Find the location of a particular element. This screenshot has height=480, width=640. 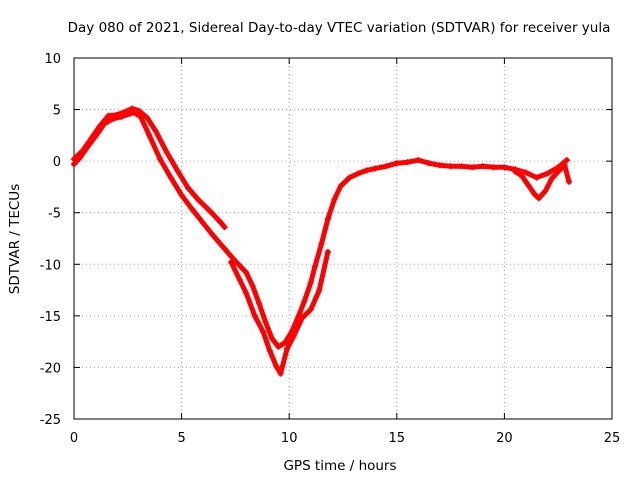

y-tick-label: -25 is located at coordinates (50, 420).